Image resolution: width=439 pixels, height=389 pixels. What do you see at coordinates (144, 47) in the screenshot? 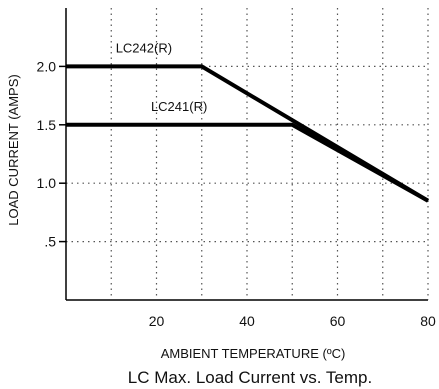
I see `series-label-0: LC242(R)` at bounding box center [144, 47].